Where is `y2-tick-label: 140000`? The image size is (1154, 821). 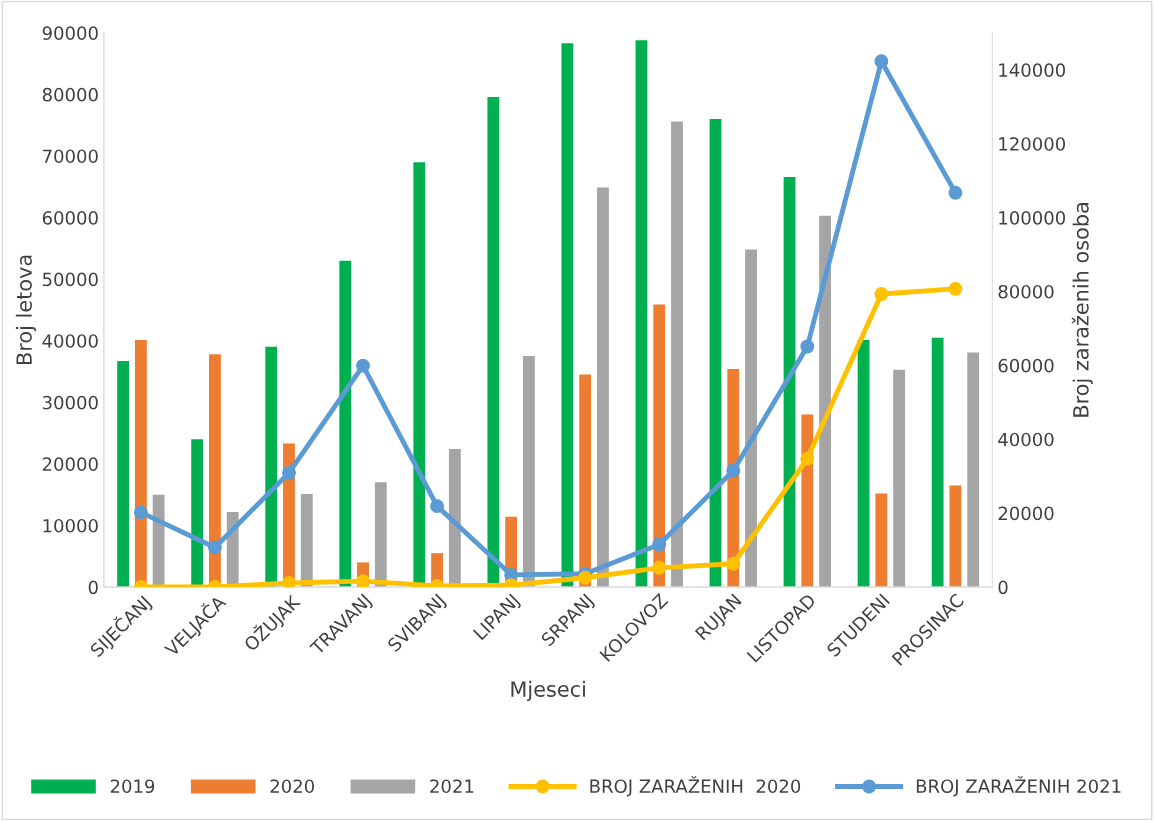
y2-tick-label: 140000 is located at coordinates (1032, 70).